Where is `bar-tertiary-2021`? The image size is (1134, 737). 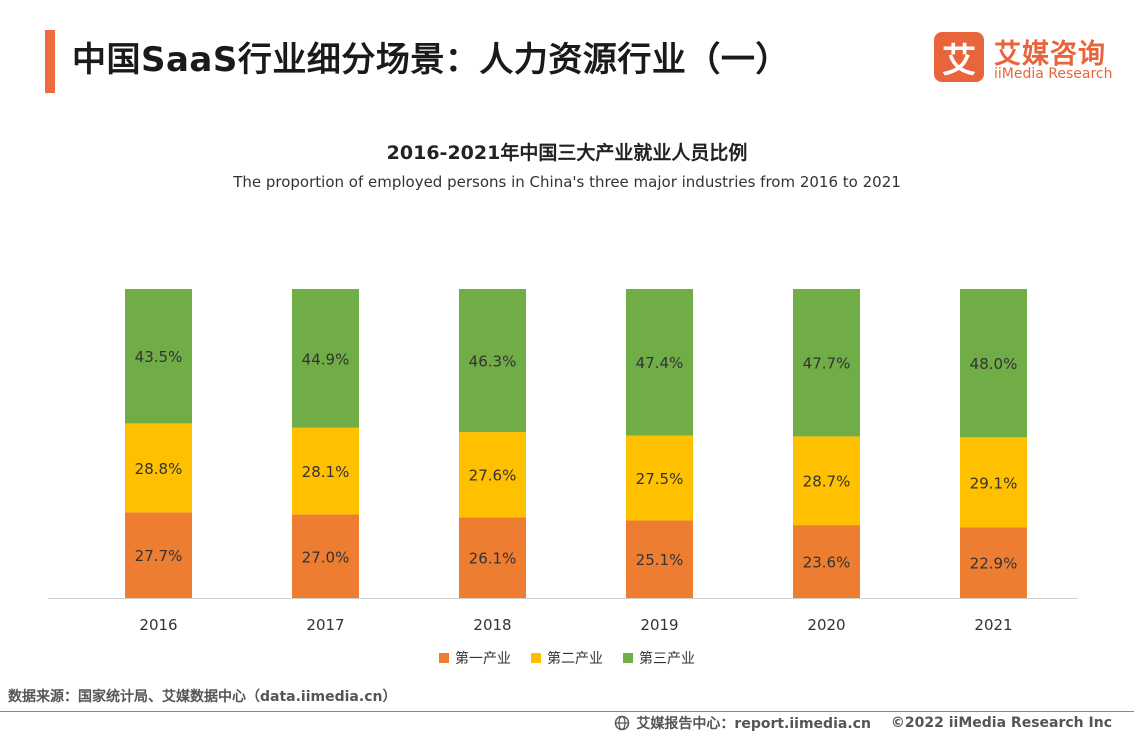 bar-tertiary-2021 is located at coordinates (993, 363).